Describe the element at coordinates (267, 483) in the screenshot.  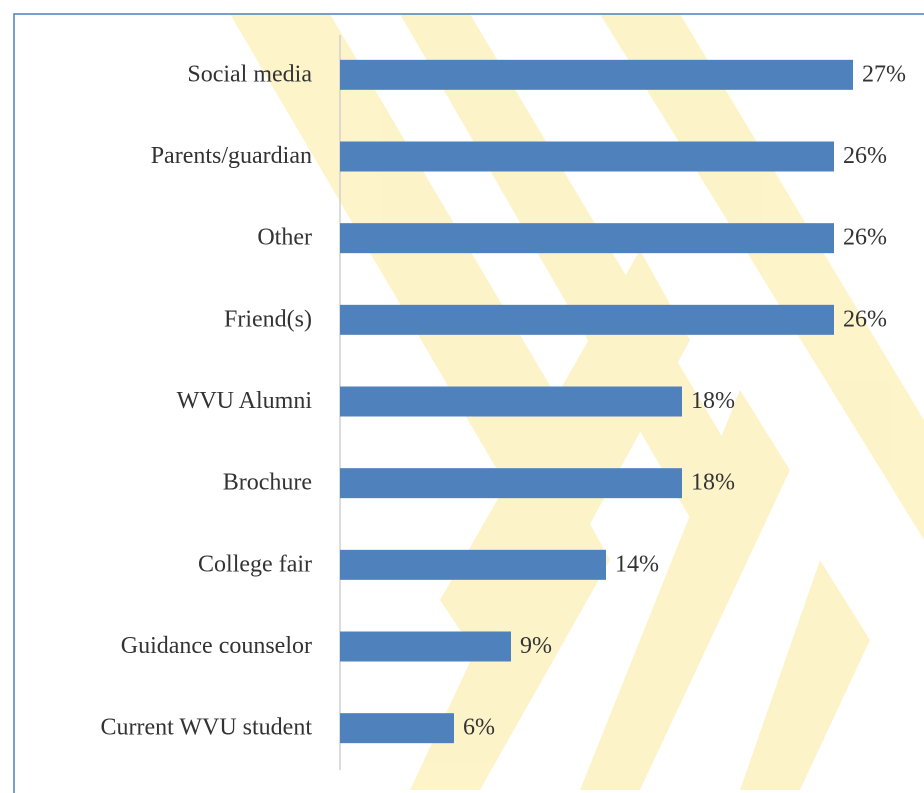
I see `category-label: Brochure` at that location.